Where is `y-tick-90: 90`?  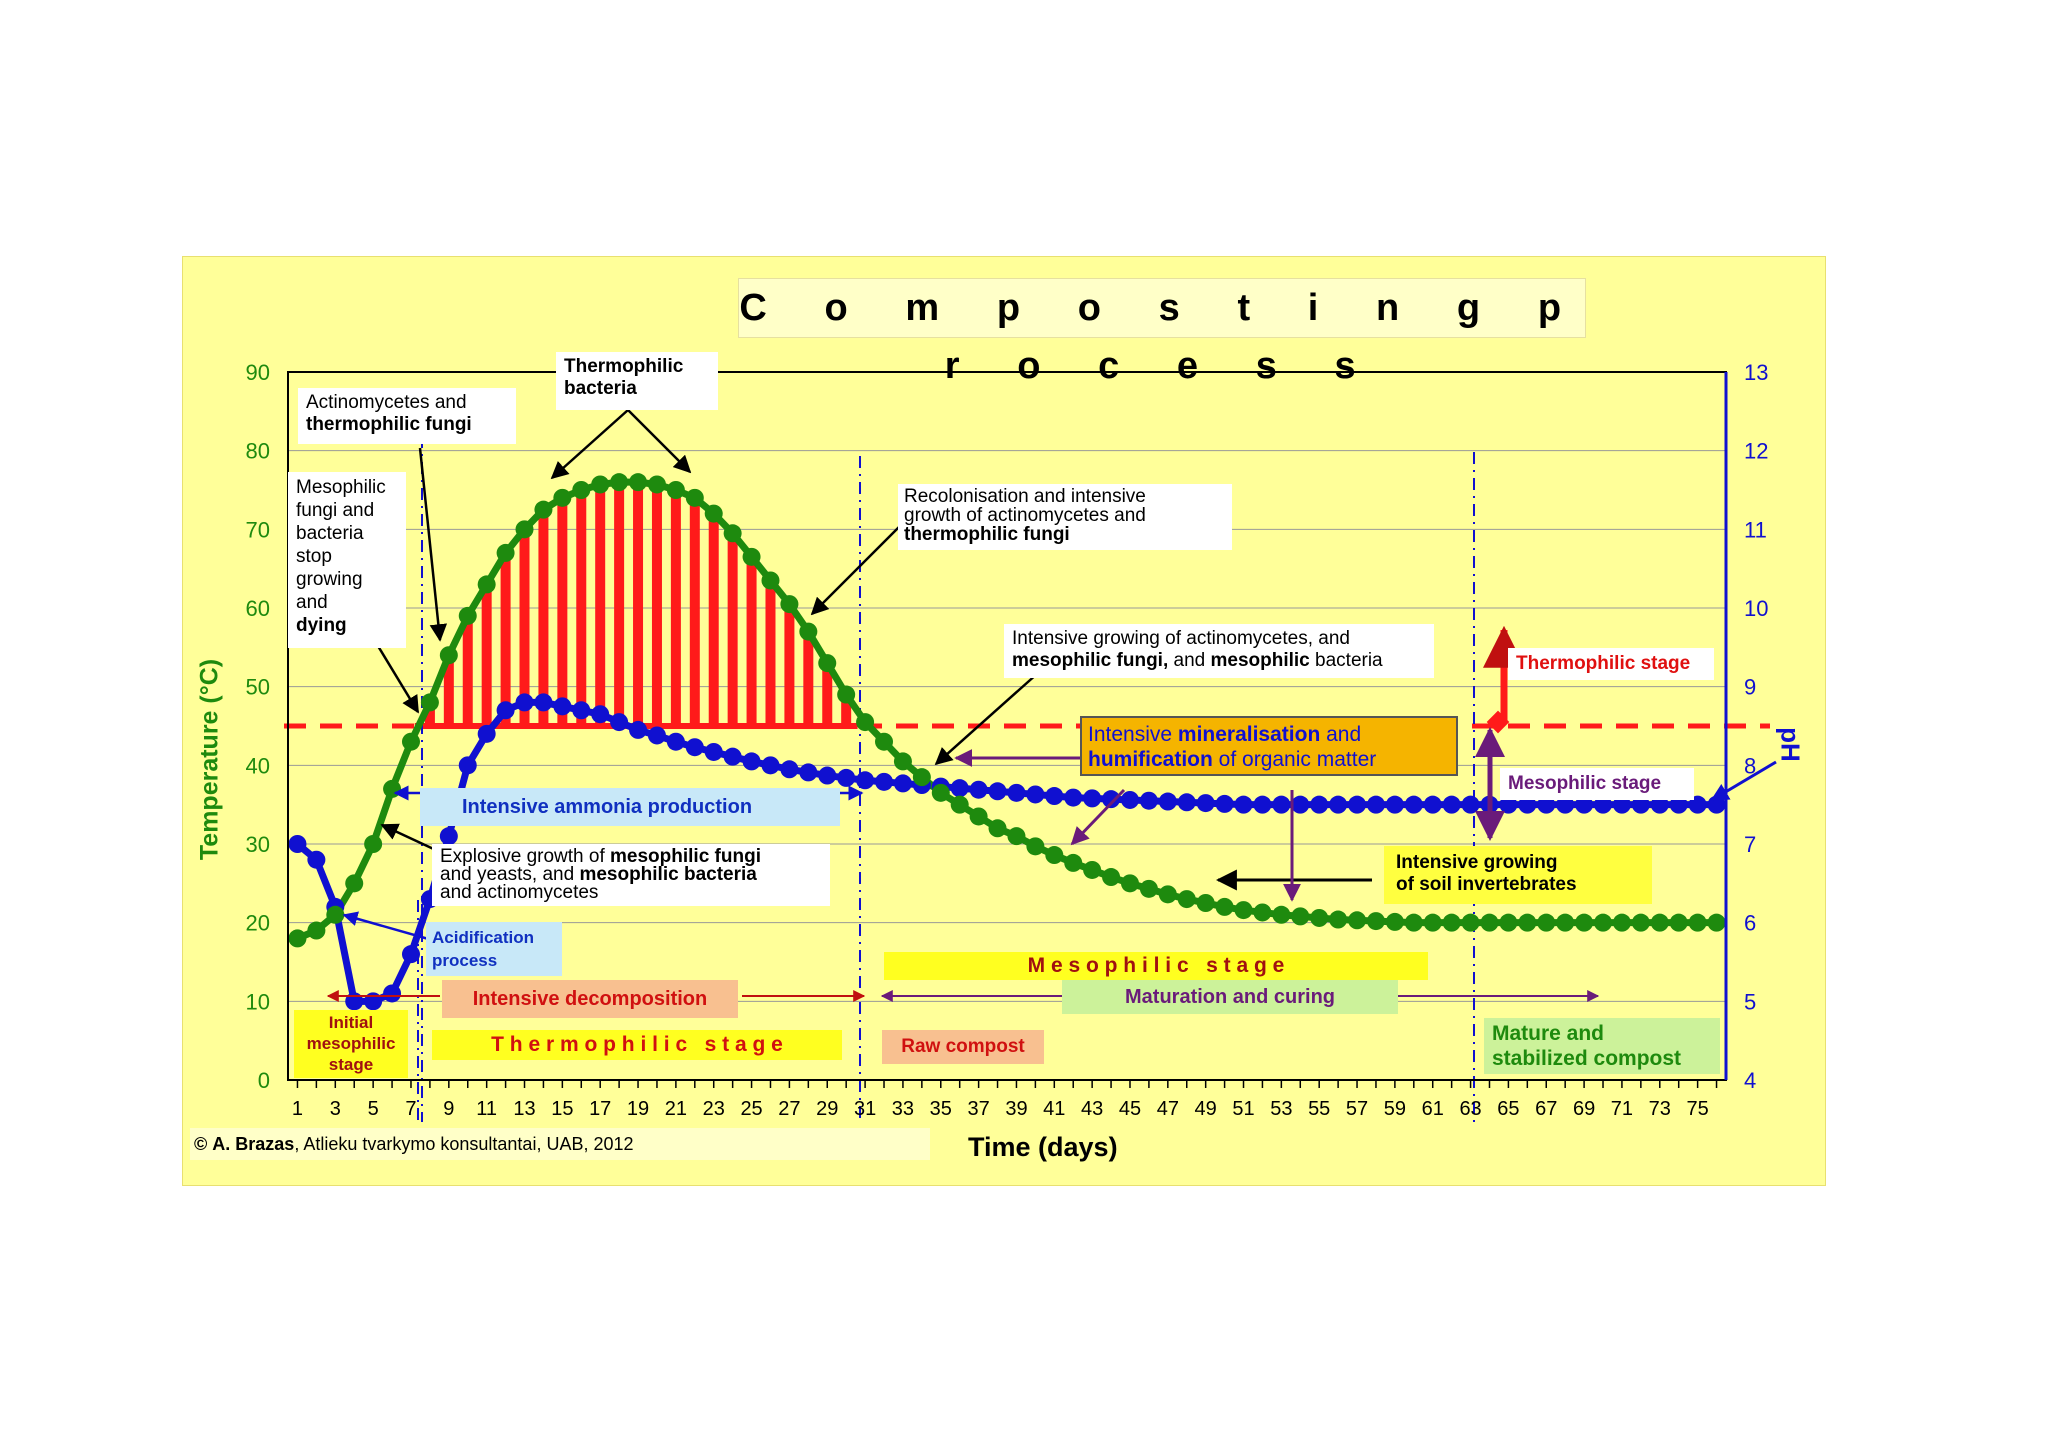
y-tick-90: 90 is located at coordinates (258, 372).